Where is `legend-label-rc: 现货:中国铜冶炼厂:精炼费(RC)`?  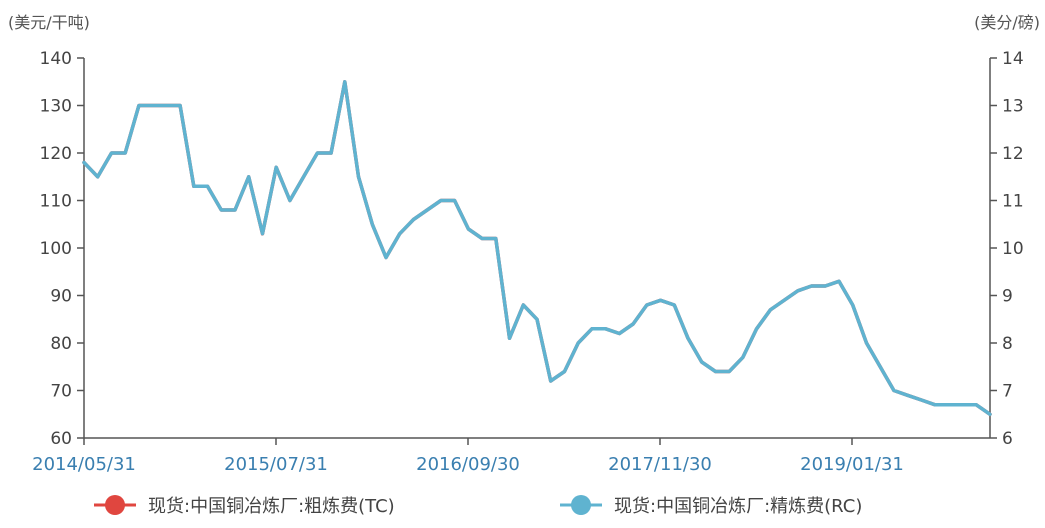
legend-label-rc: 现货:中国铜冶炼厂:精炼费(RC) is located at coordinates (738, 506).